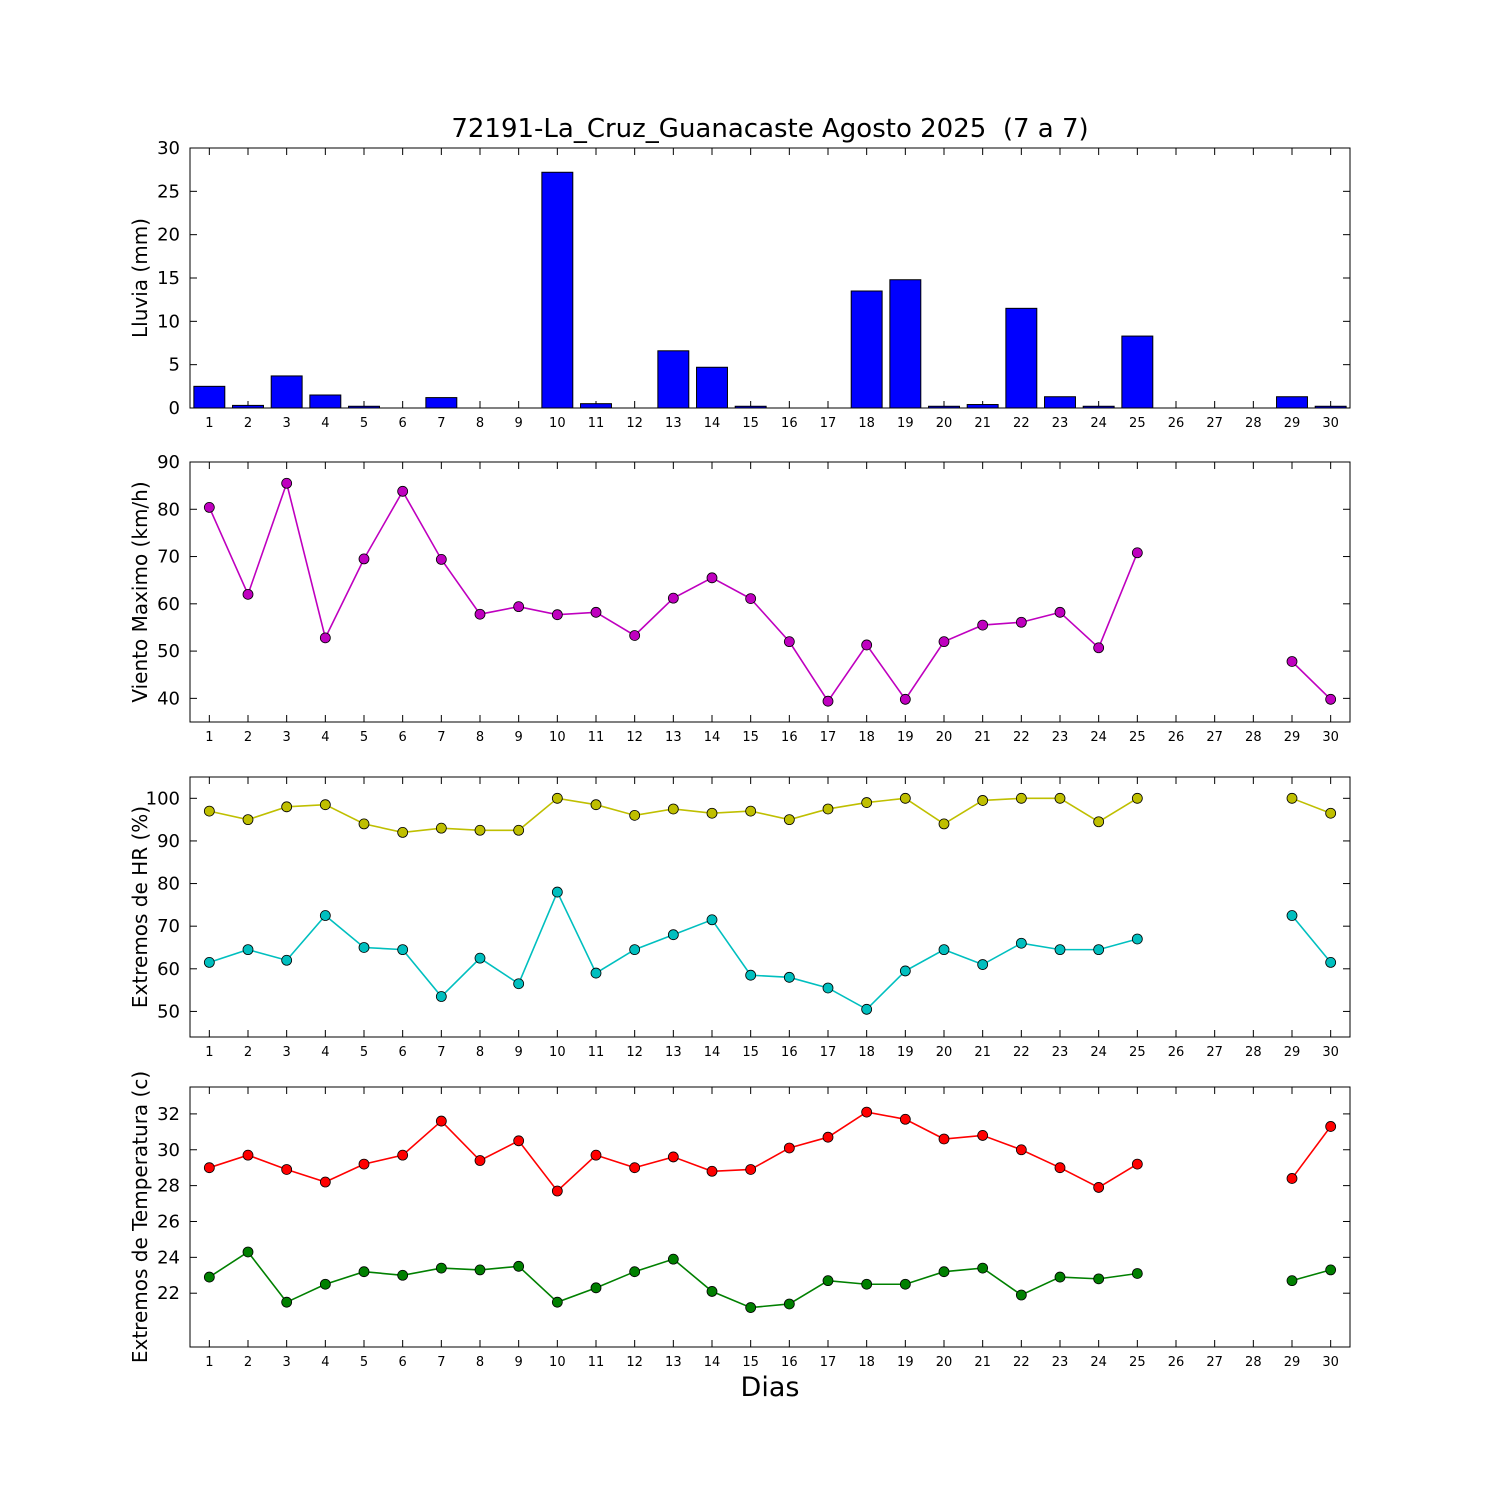 Image resolution: width=1500 pixels, height=1500 pixels. I want to click on y-tick-label: 5, so click(174, 365).